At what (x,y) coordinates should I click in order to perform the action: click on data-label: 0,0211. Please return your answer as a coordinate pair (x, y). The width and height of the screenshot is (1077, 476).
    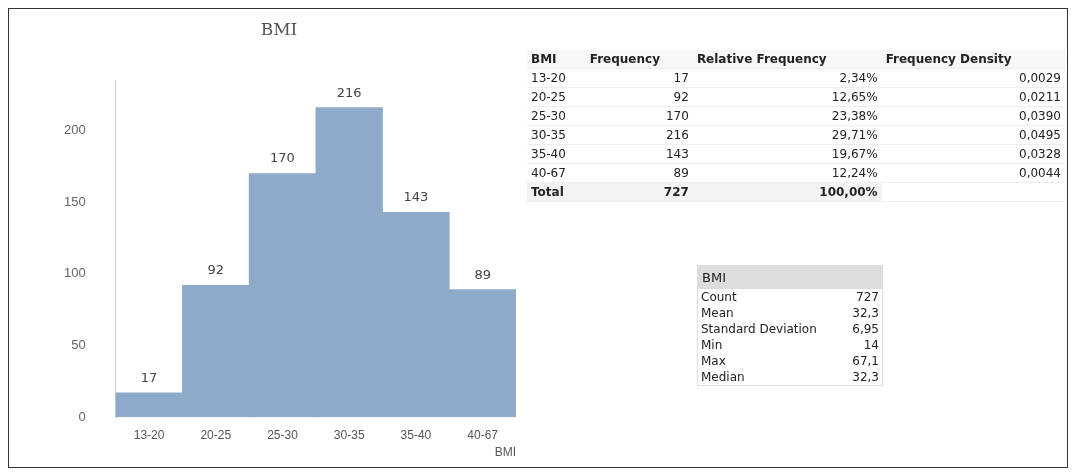
    Looking at the image, I should click on (973, 97).